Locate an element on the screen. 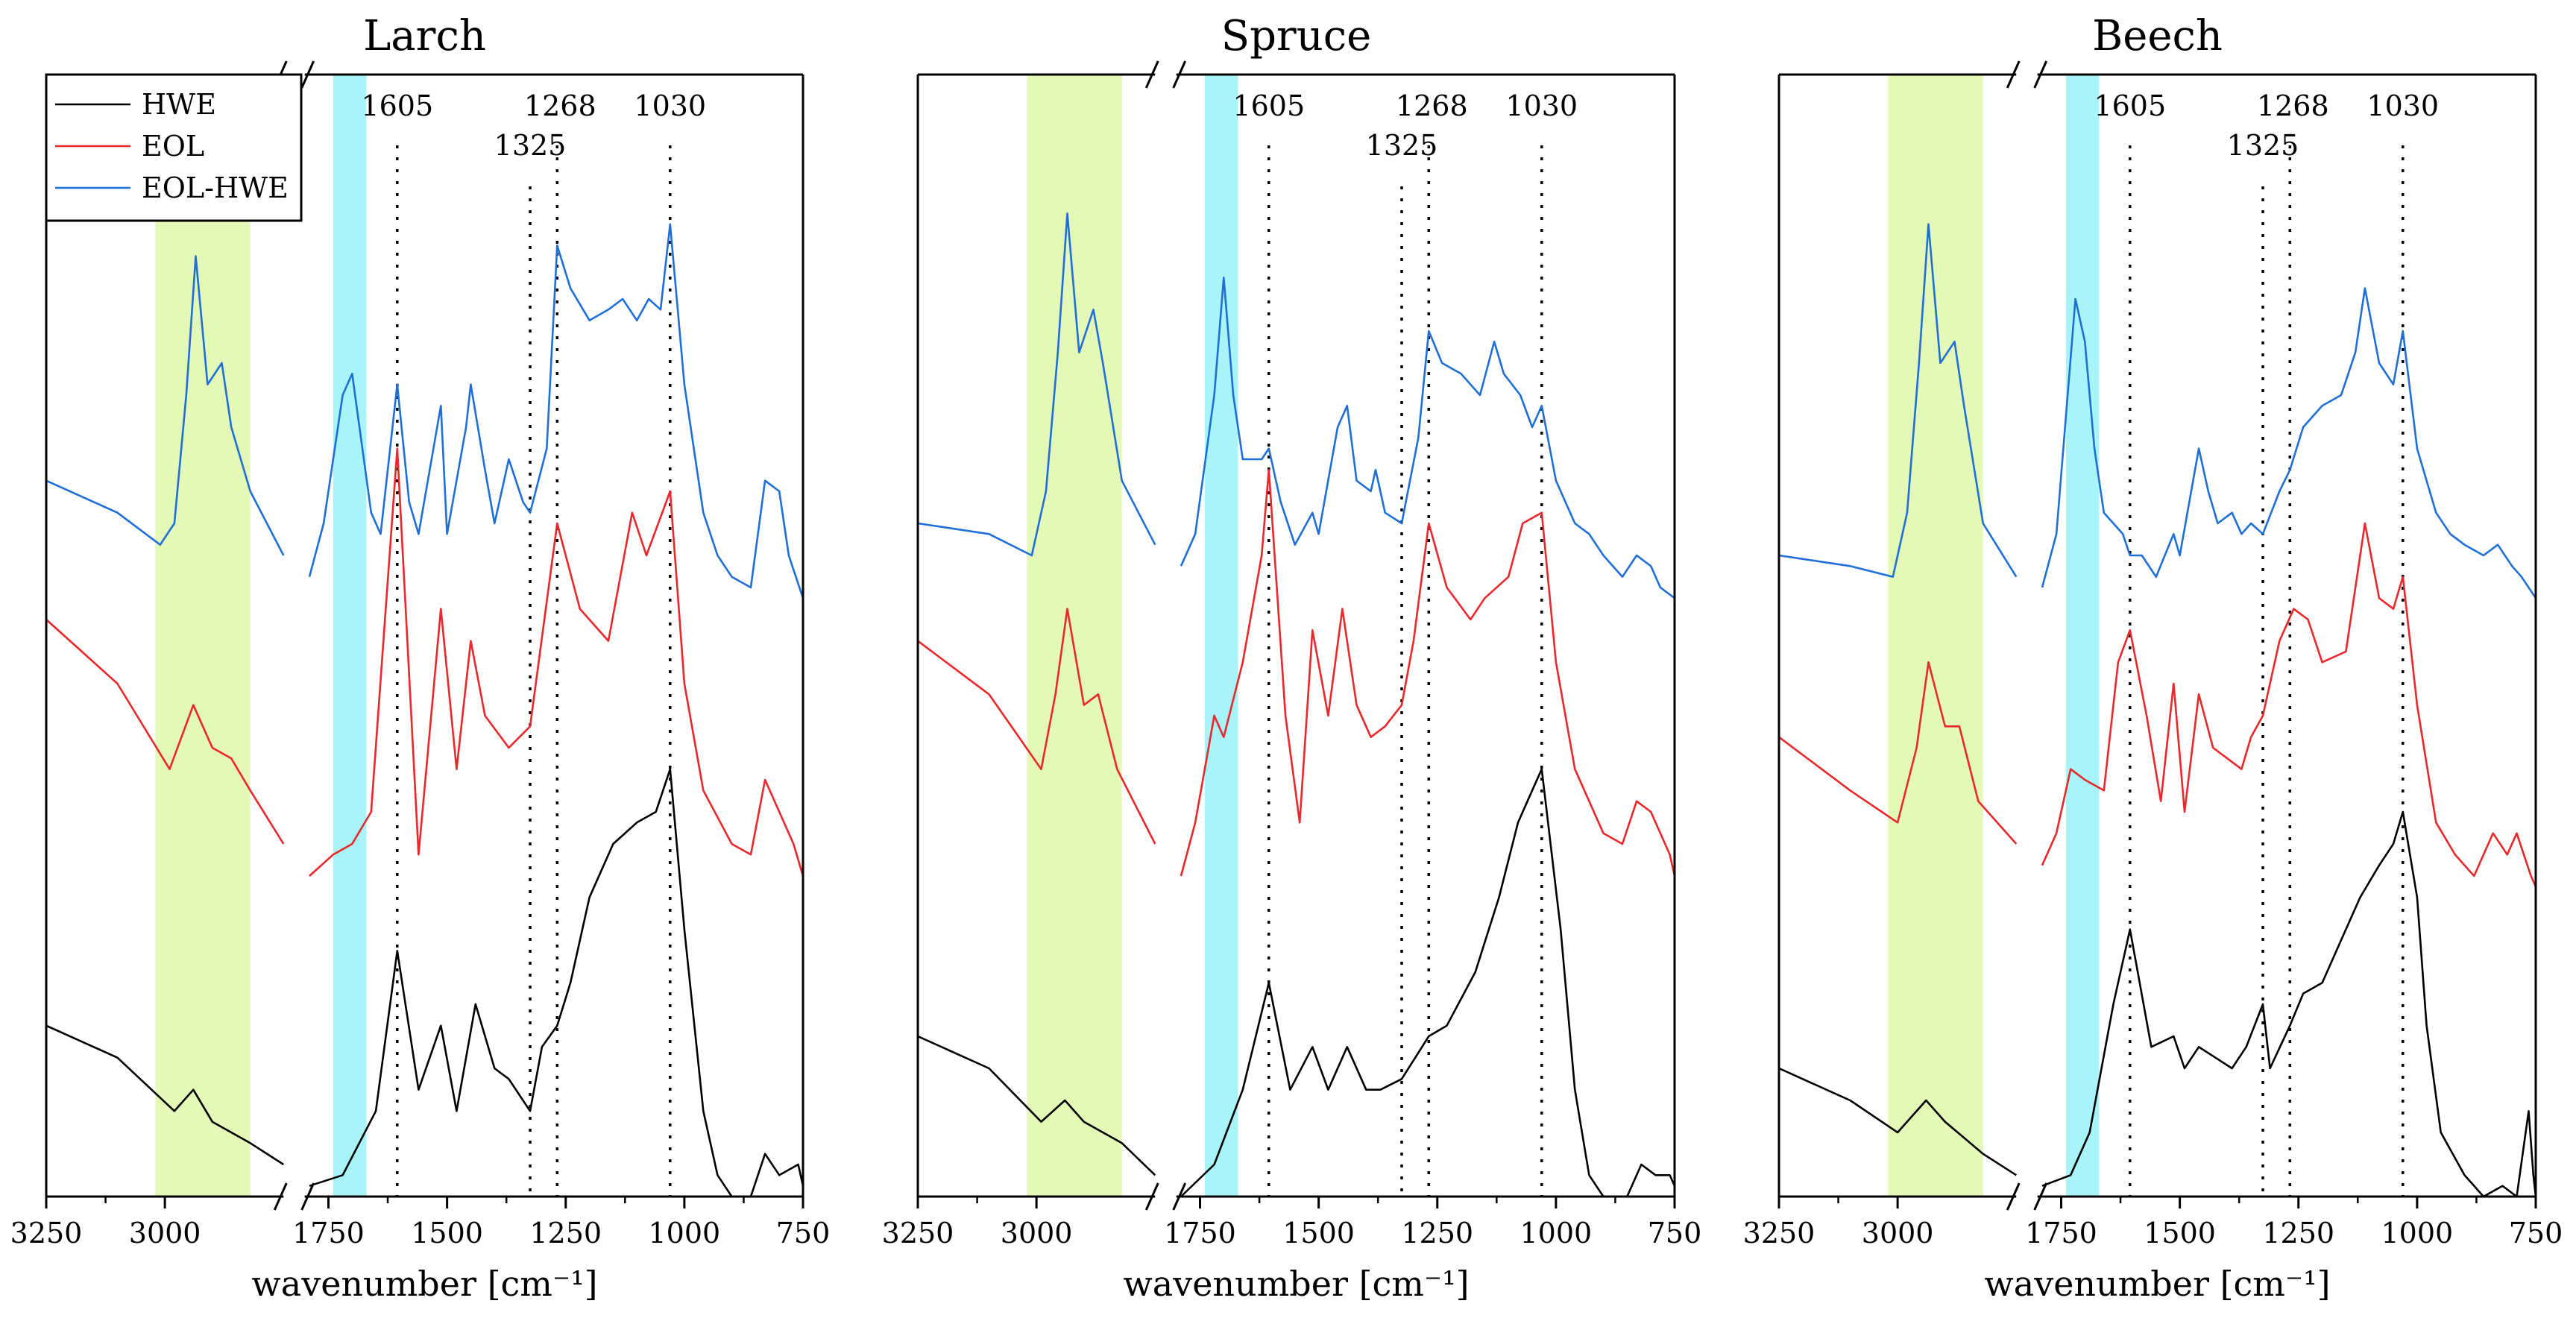  spectrum-hwe-larch-high is located at coordinates (165, 1095).